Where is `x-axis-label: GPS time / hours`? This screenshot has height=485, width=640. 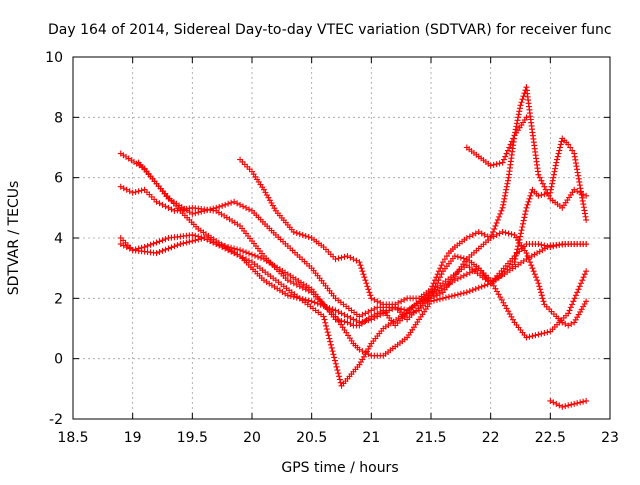
x-axis-label: GPS time / hours is located at coordinates (339, 468).